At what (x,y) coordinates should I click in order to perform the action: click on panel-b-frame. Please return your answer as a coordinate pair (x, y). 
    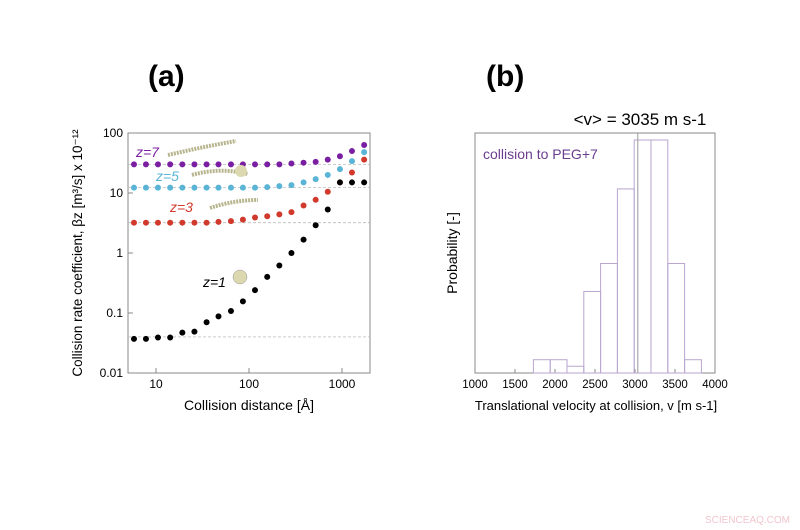
    Looking at the image, I should click on (595, 253).